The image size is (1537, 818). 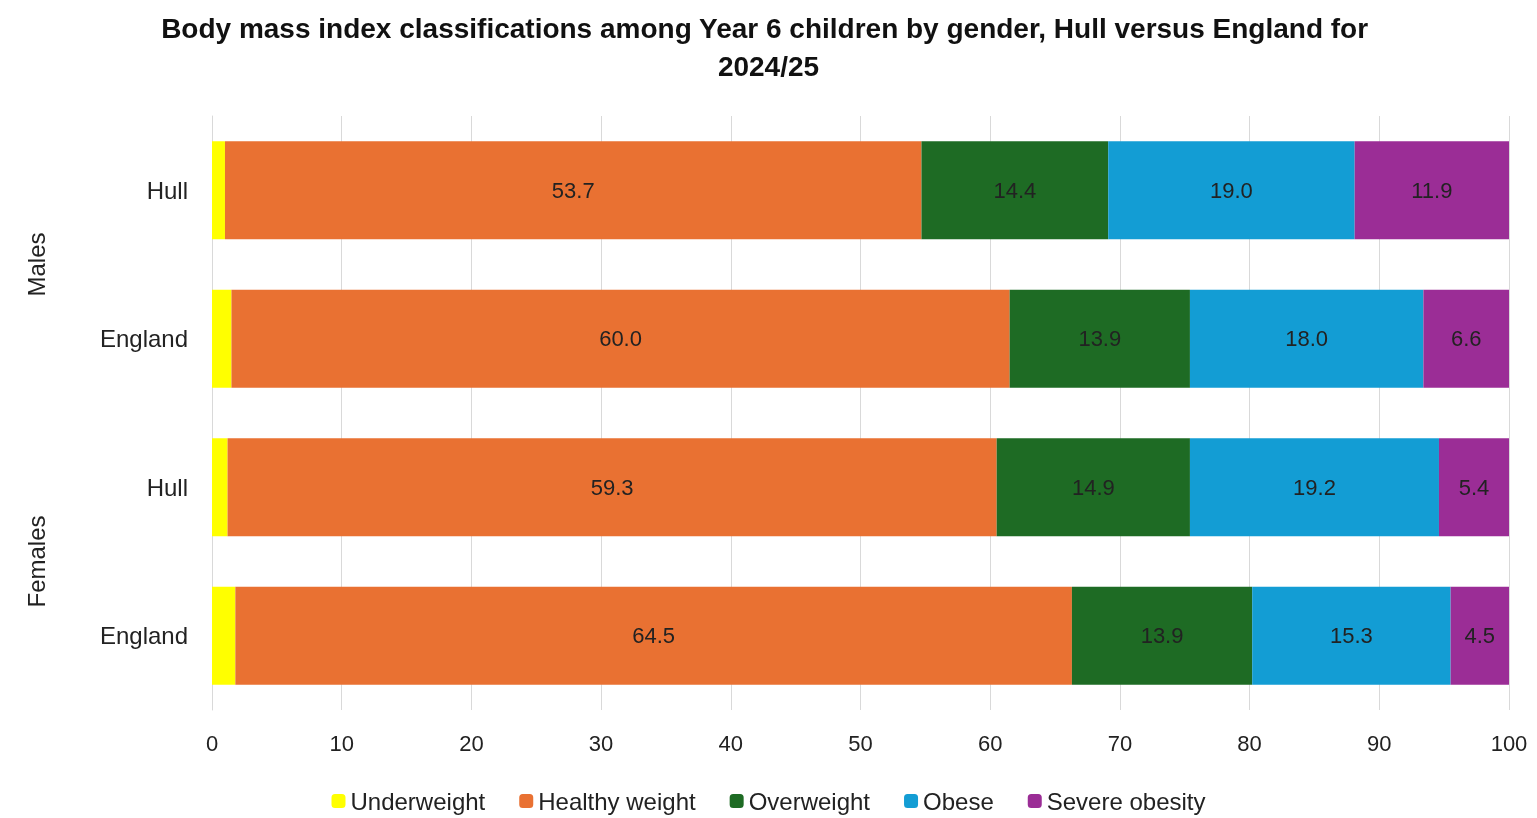 I want to click on data-label: 11.9, so click(x=1432, y=190).